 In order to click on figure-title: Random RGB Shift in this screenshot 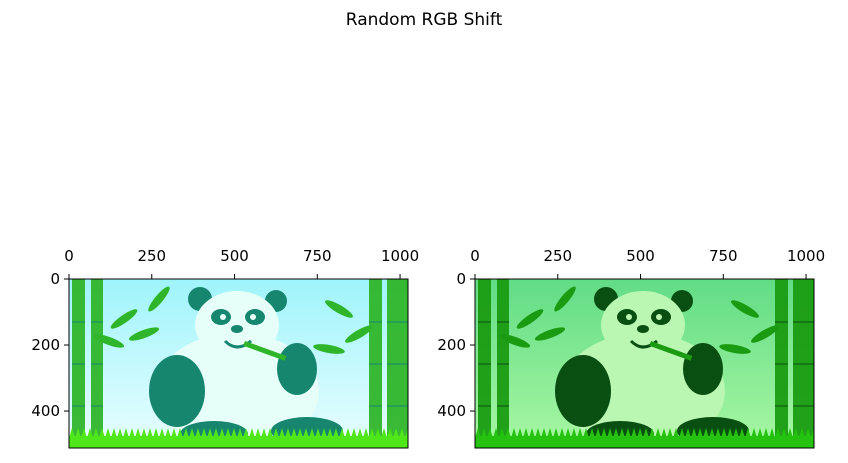, I will do `click(424, 20)`.